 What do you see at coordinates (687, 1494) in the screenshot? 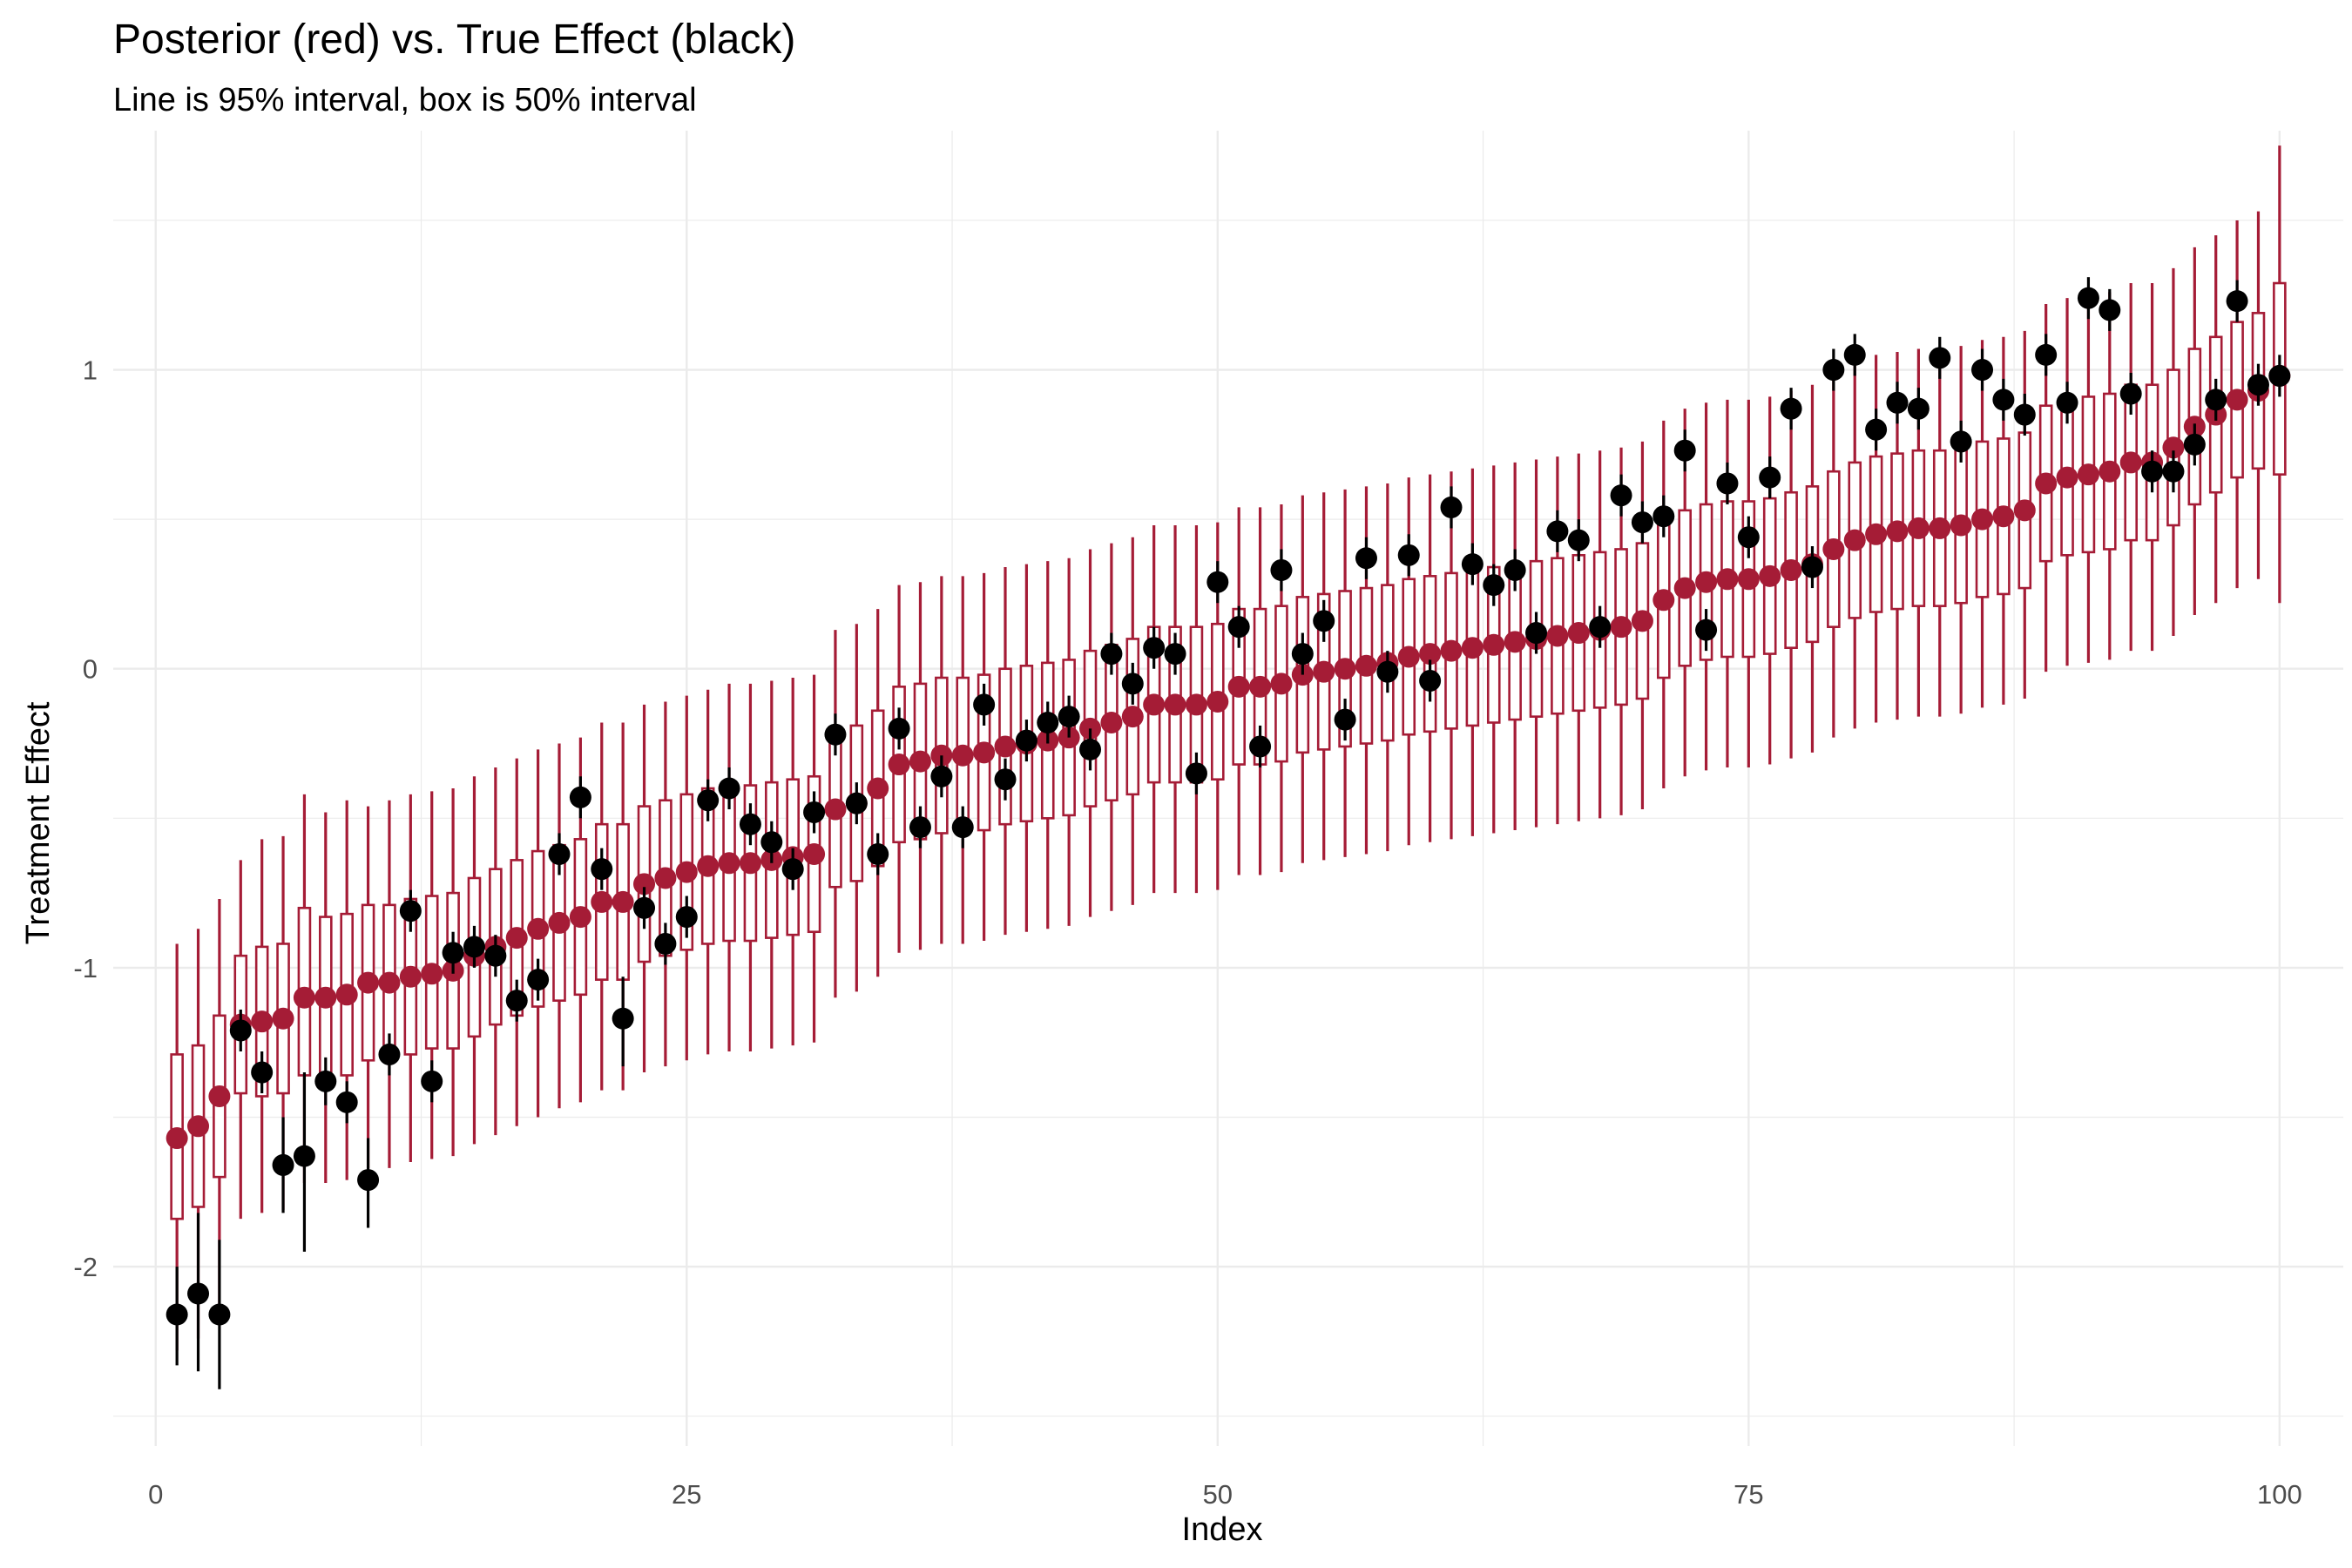
I see `x-tick-label: 25` at bounding box center [687, 1494].